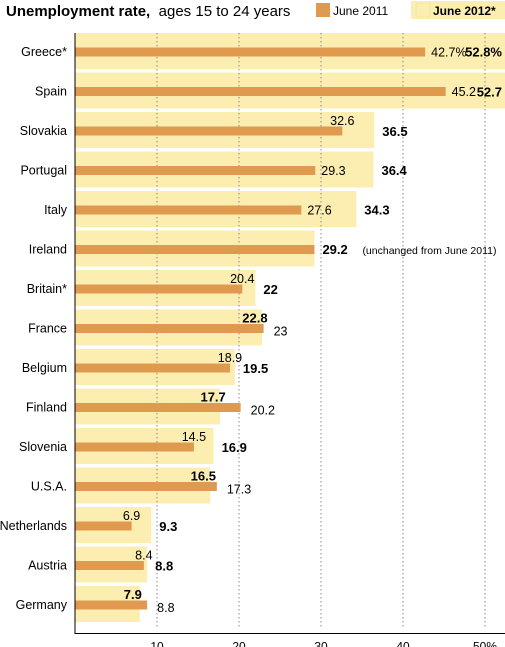  I want to click on value-label-2012: 17.7, so click(212, 397).